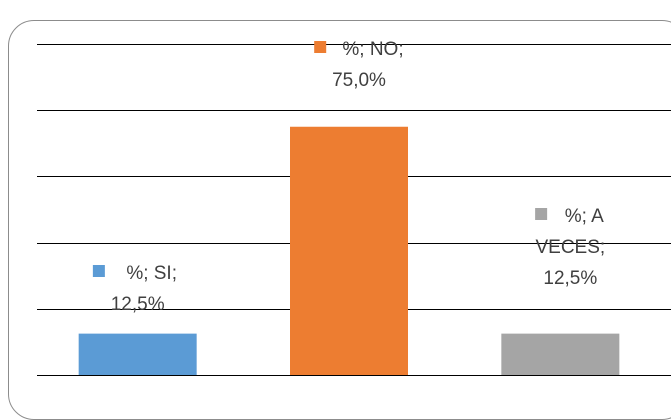  I want to click on data-label-line: 75,0%, so click(359, 80).